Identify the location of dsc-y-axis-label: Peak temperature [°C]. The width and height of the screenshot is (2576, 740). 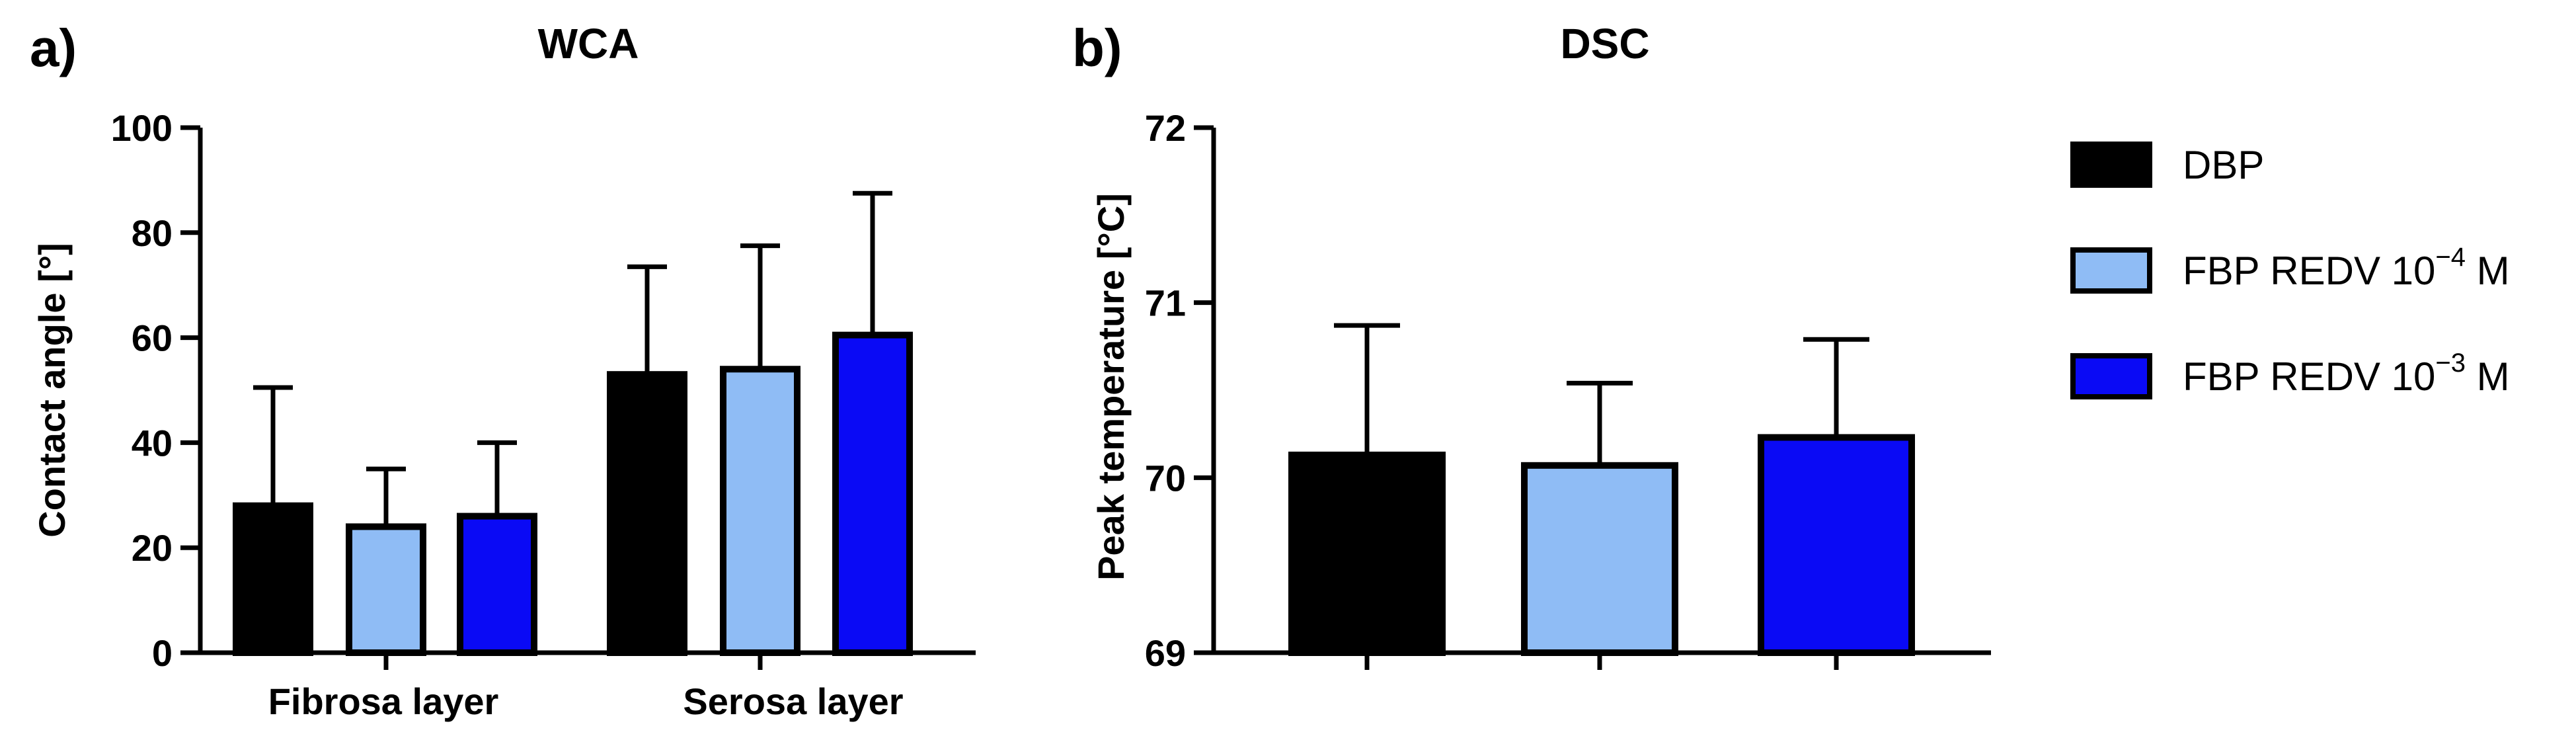
(1111, 387).